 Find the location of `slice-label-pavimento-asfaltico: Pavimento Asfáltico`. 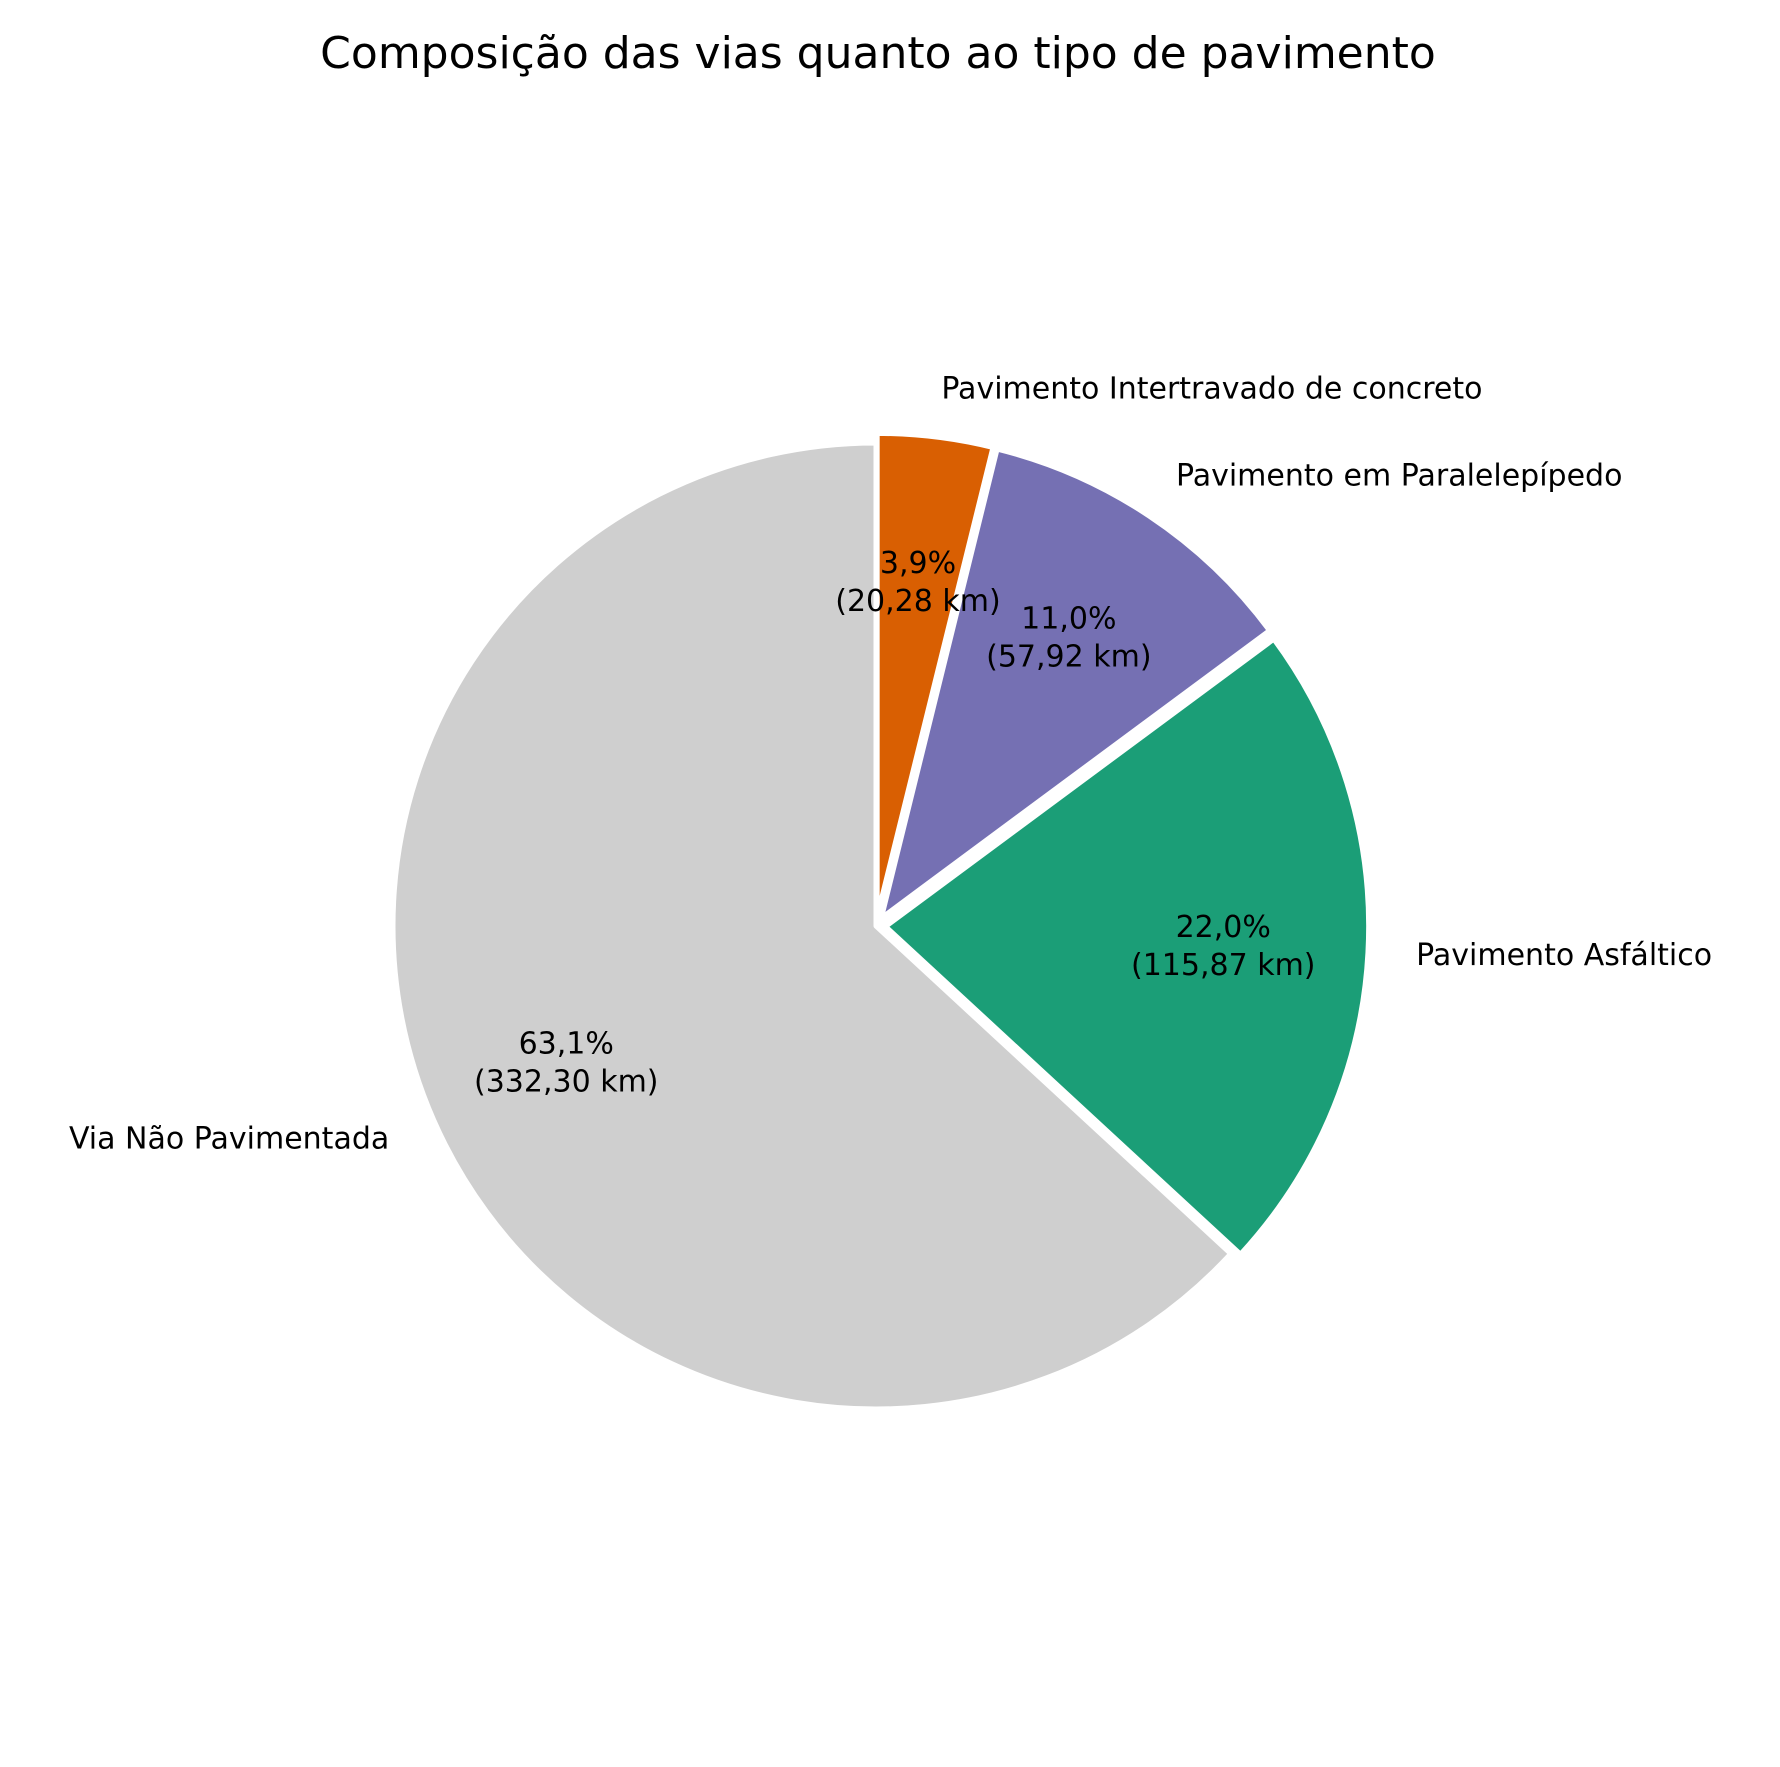

slice-label-pavimento-asfaltico: Pavimento Asfáltico is located at coordinates (1564, 955).